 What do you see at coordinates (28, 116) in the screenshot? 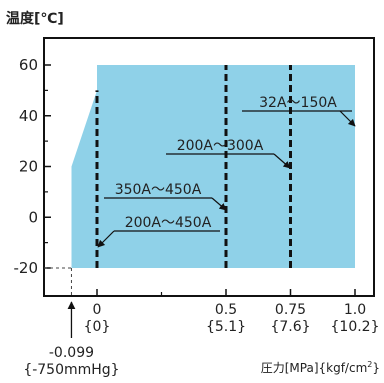
I see `y-tick-label-1: 40` at bounding box center [28, 116].